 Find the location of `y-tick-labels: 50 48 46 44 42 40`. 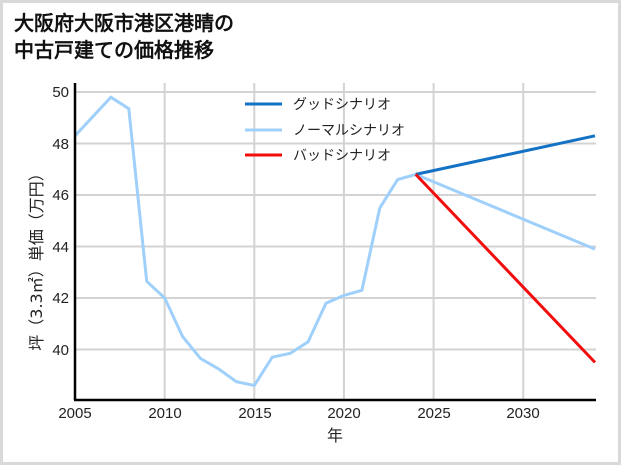

y-tick-labels: 50 48 46 44 42 40 is located at coordinates (60, 221).